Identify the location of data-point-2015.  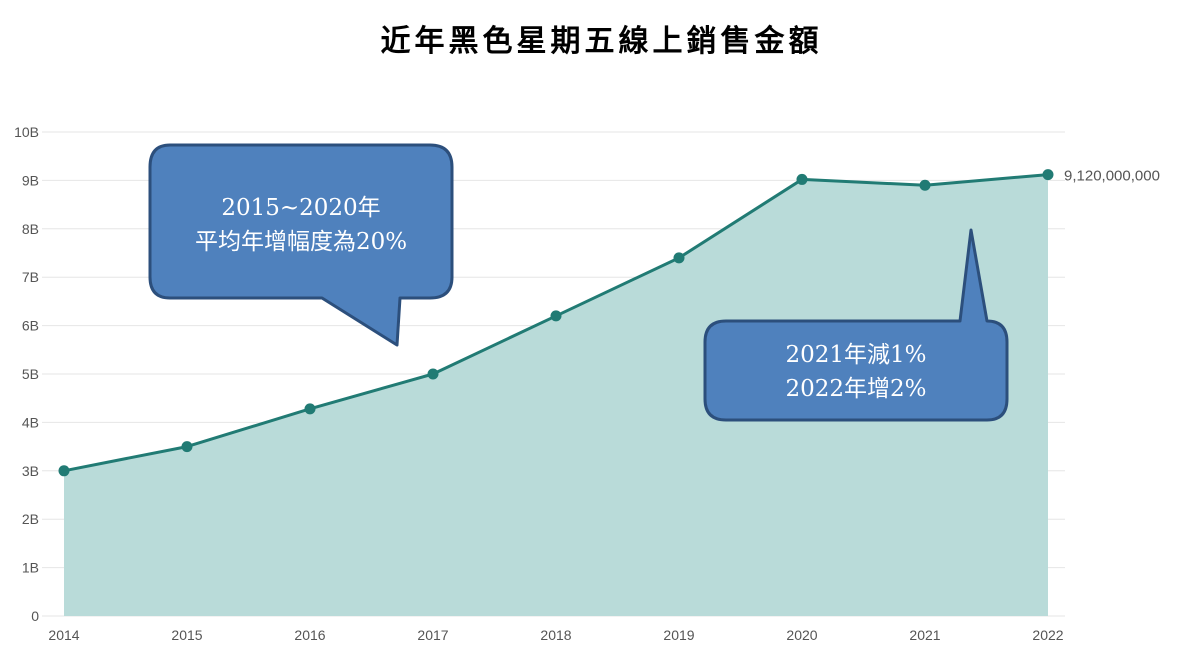
(187, 447).